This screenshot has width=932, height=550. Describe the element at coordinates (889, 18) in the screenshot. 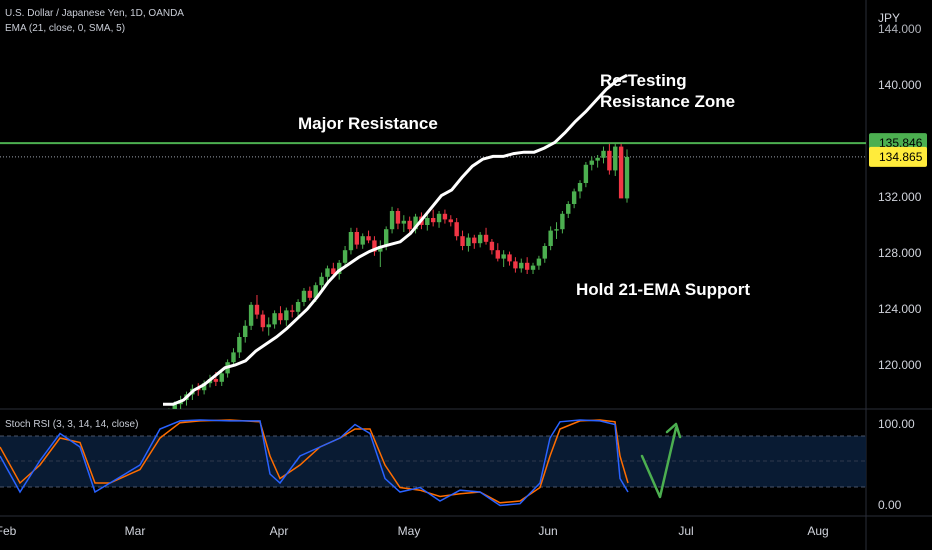

I see `currency-label: JPY` at that location.